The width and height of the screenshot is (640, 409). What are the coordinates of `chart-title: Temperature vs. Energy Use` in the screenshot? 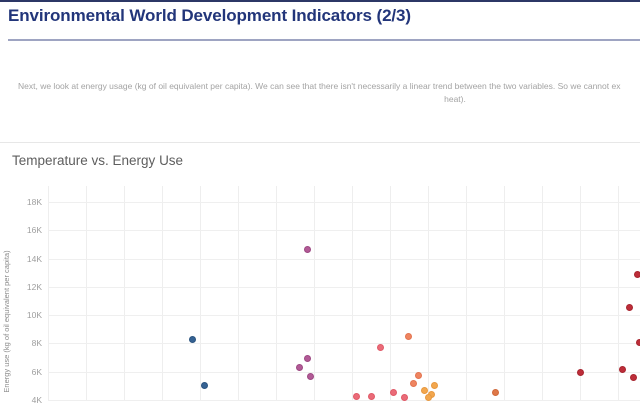 It's located at (97, 160).